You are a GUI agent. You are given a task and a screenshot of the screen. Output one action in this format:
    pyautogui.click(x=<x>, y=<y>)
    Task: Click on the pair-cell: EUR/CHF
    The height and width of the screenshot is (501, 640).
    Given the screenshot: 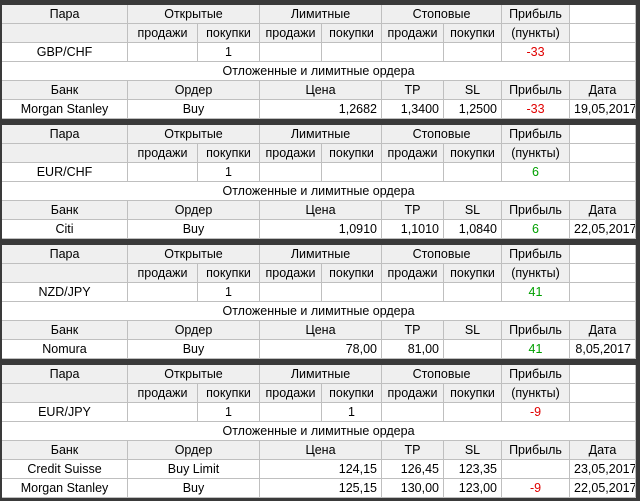 What is the action you would take?
    pyautogui.click(x=65, y=172)
    